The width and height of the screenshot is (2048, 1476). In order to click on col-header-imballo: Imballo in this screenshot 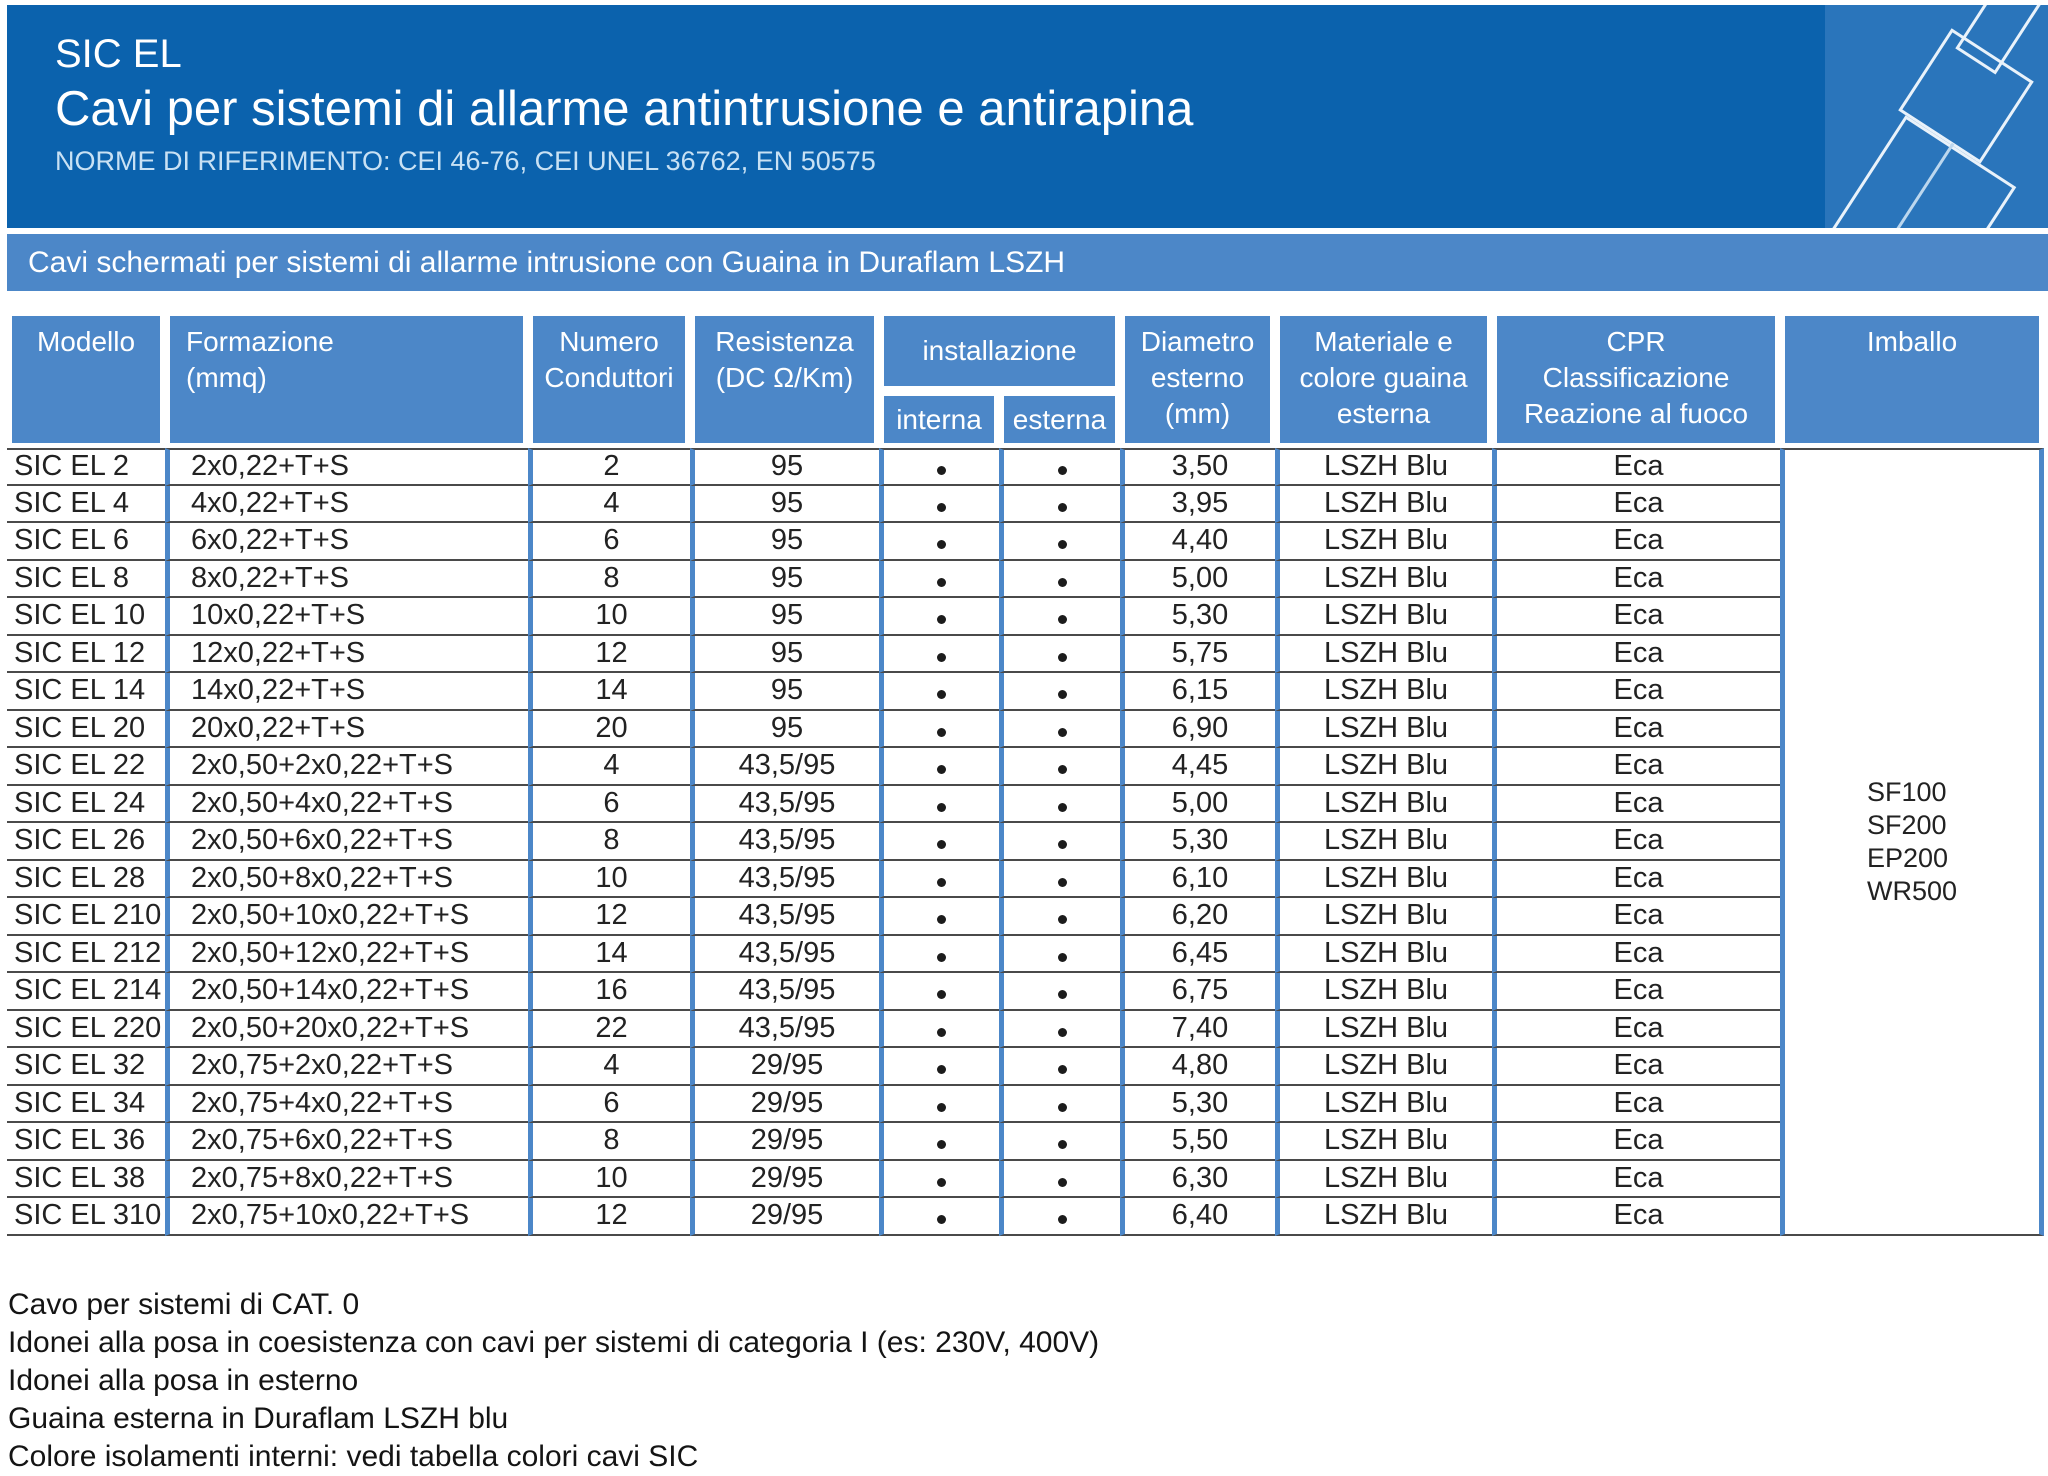, I will do `click(1912, 379)`.